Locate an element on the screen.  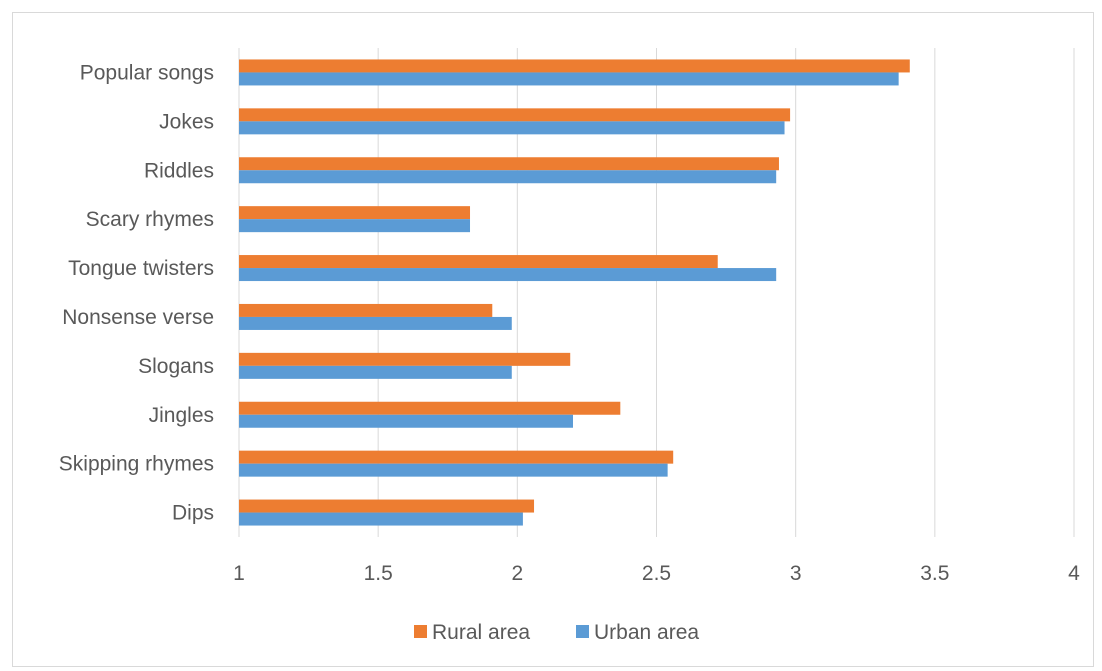
x-tick-label: 2.5 is located at coordinates (656, 573).